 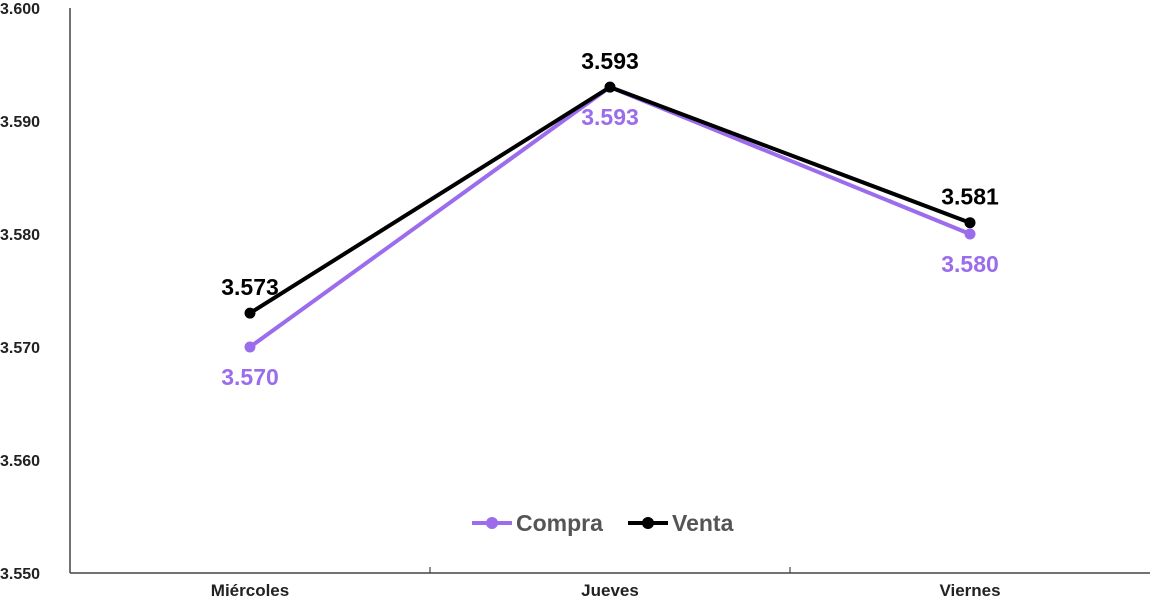 I want to click on x-tick-label: Viernes, so click(x=969, y=590).